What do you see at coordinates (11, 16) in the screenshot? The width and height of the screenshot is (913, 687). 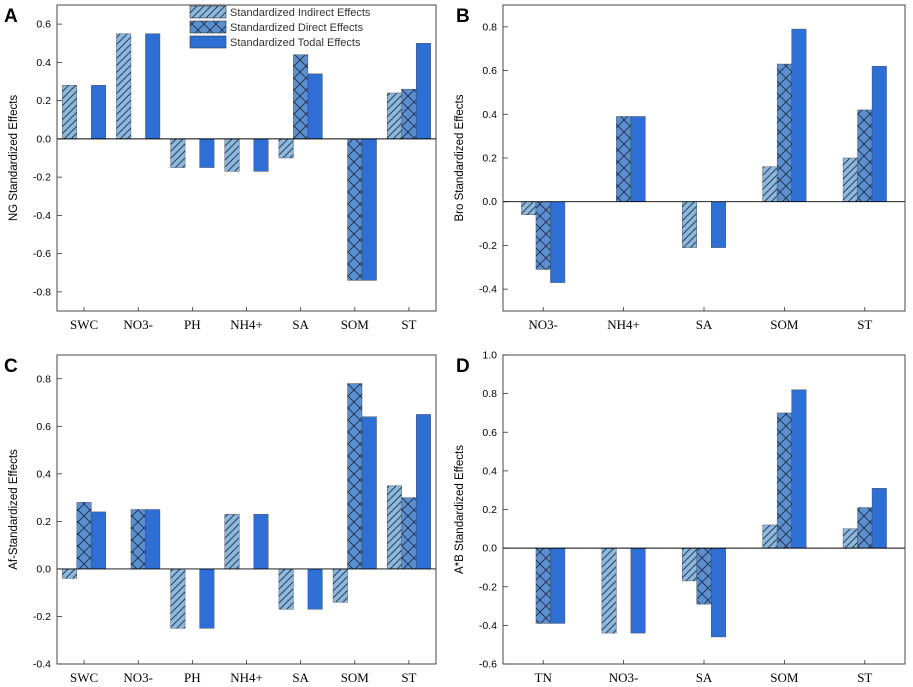 I see `panel-letter: A` at bounding box center [11, 16].